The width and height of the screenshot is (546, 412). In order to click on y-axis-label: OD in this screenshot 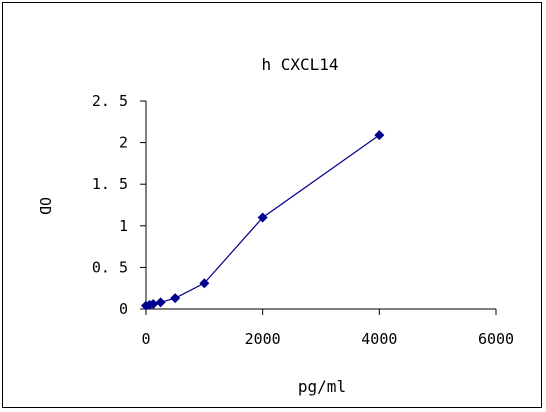, I will do `click(45, 206)`.